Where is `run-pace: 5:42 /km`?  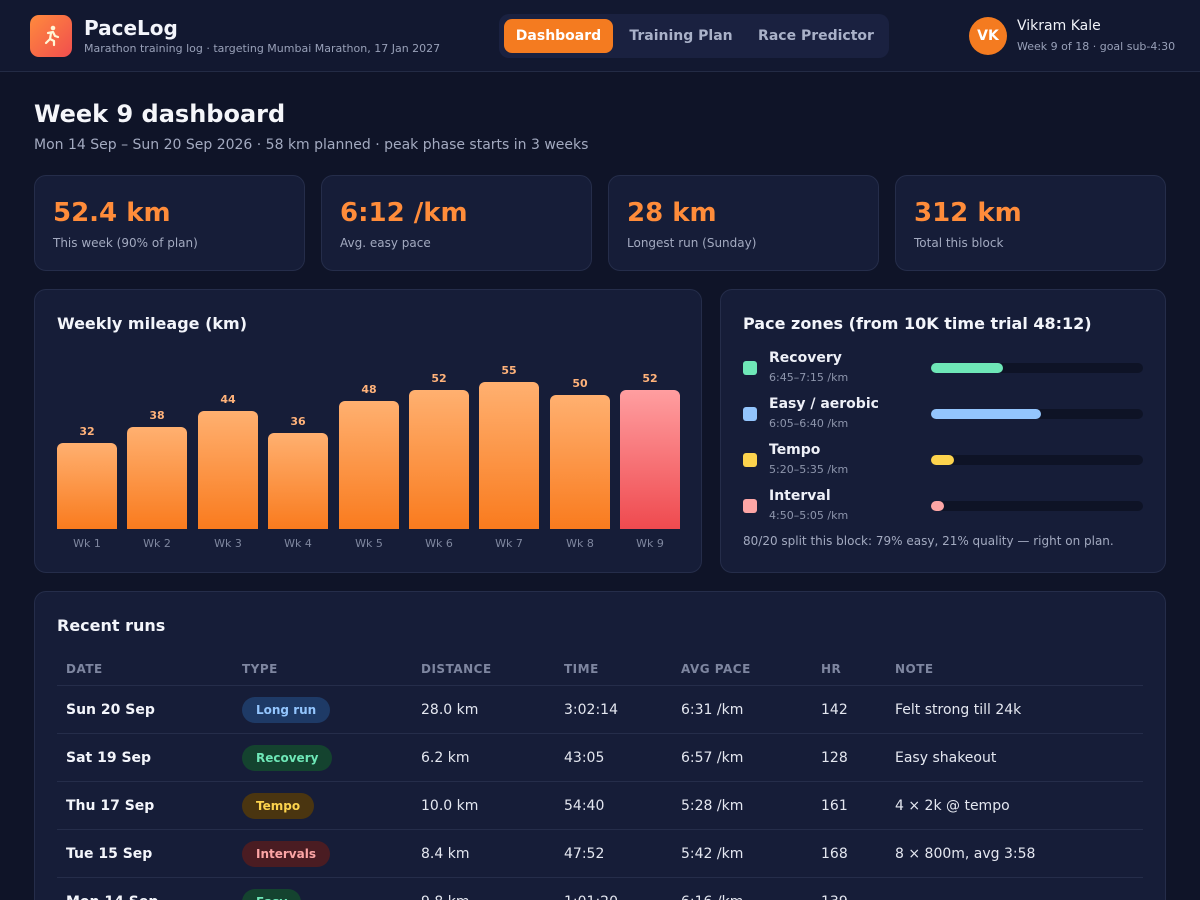
run-pace: 5:42 /km is located at coordinates (712, 854).